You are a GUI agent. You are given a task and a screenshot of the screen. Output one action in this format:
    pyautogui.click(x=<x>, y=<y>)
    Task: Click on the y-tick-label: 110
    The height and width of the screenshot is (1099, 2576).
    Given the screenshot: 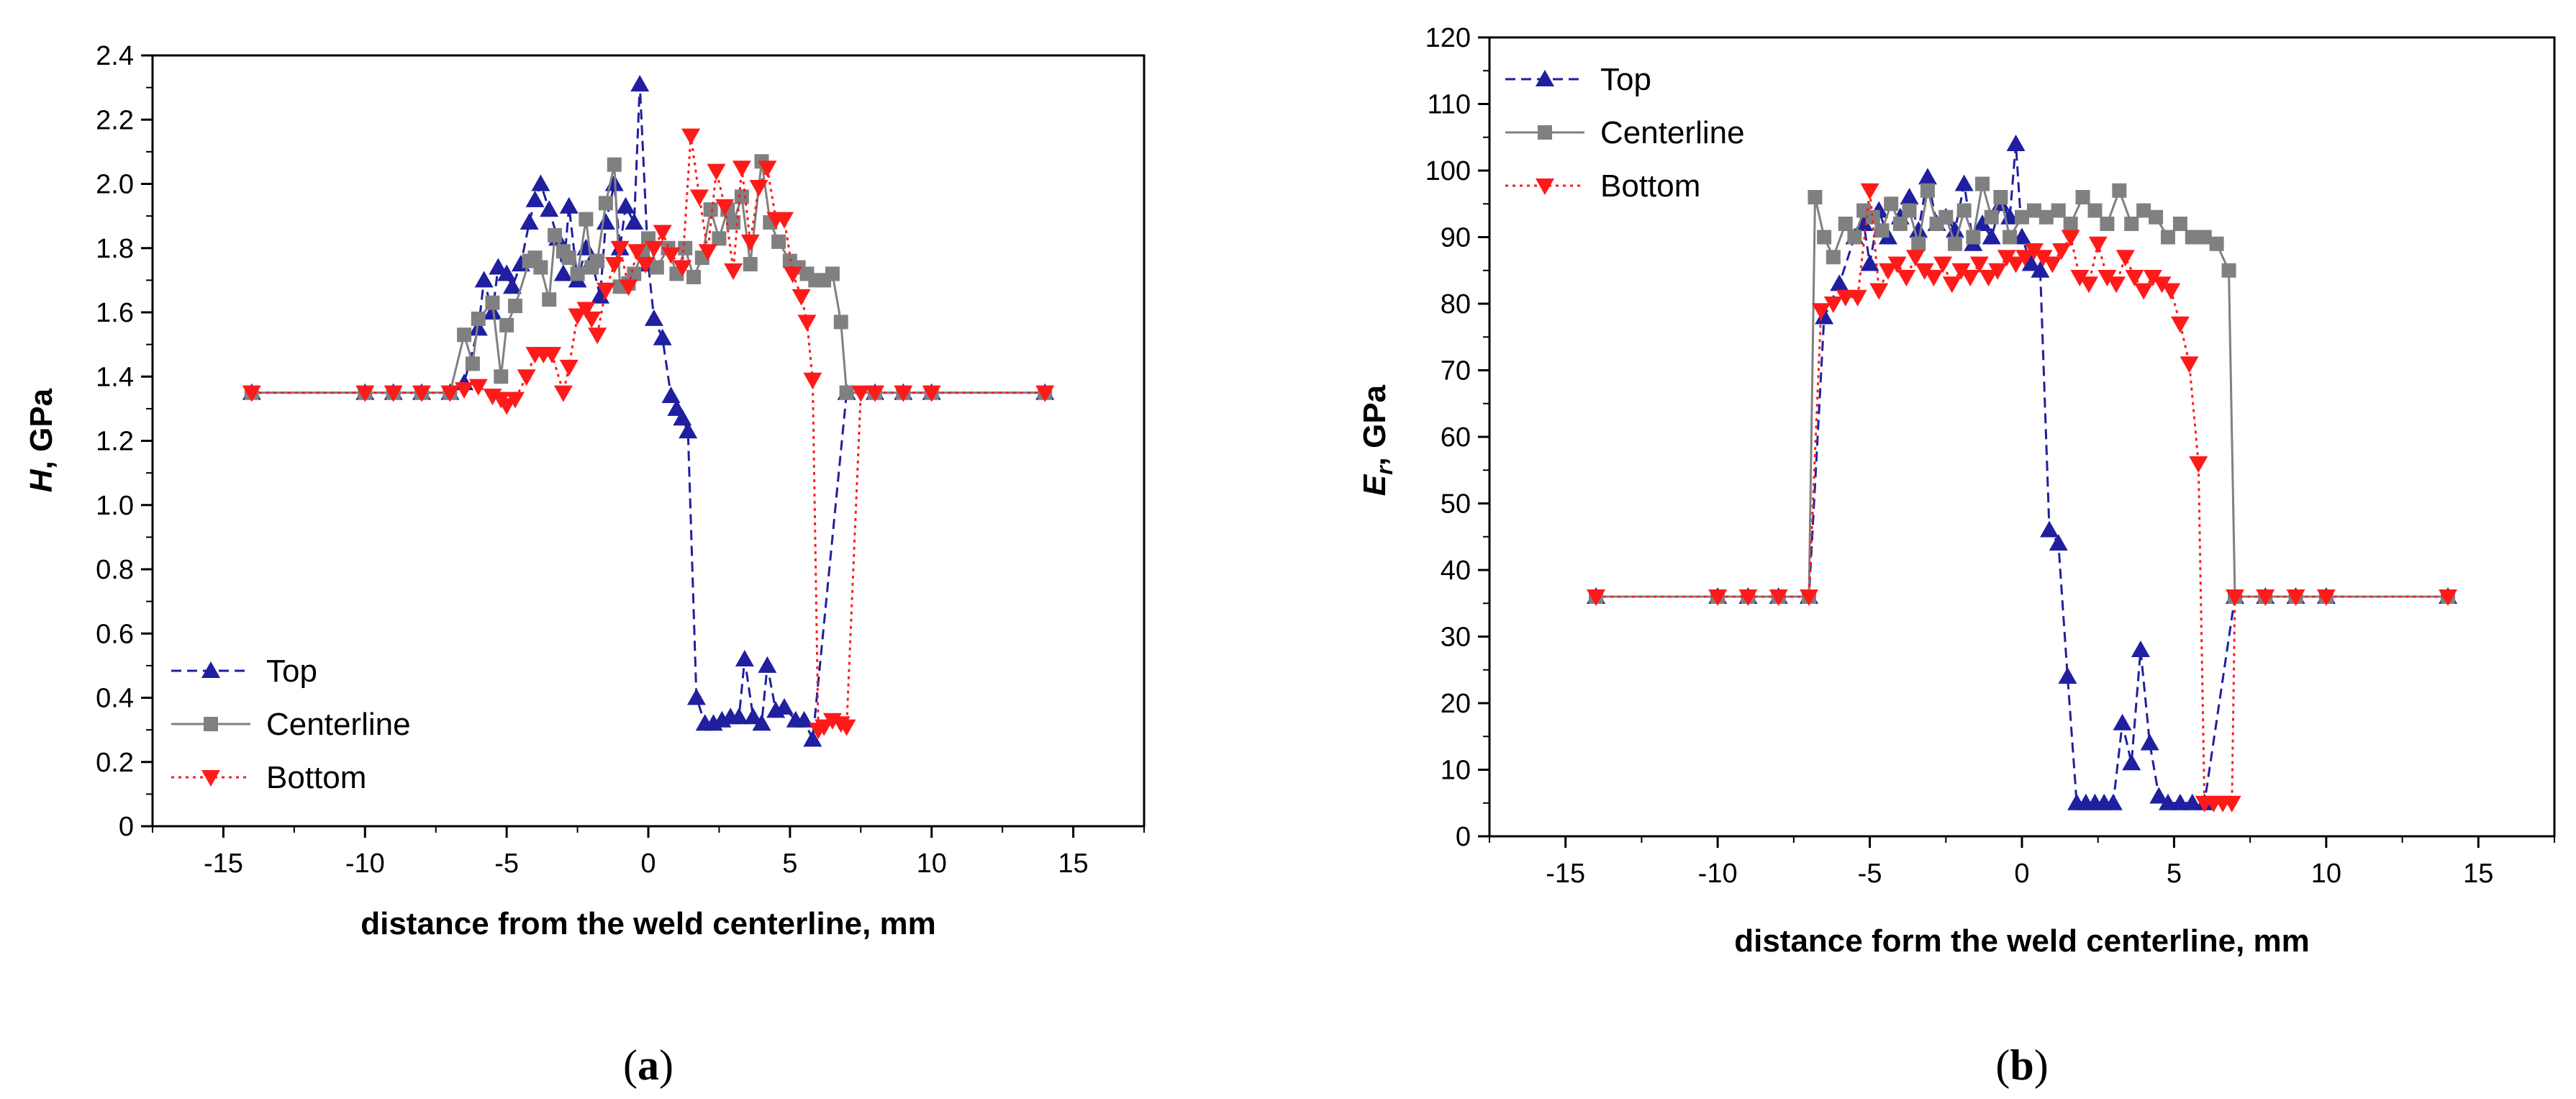 What is the action you would take?
    pyautogui.click(x=1449, y=105)
    